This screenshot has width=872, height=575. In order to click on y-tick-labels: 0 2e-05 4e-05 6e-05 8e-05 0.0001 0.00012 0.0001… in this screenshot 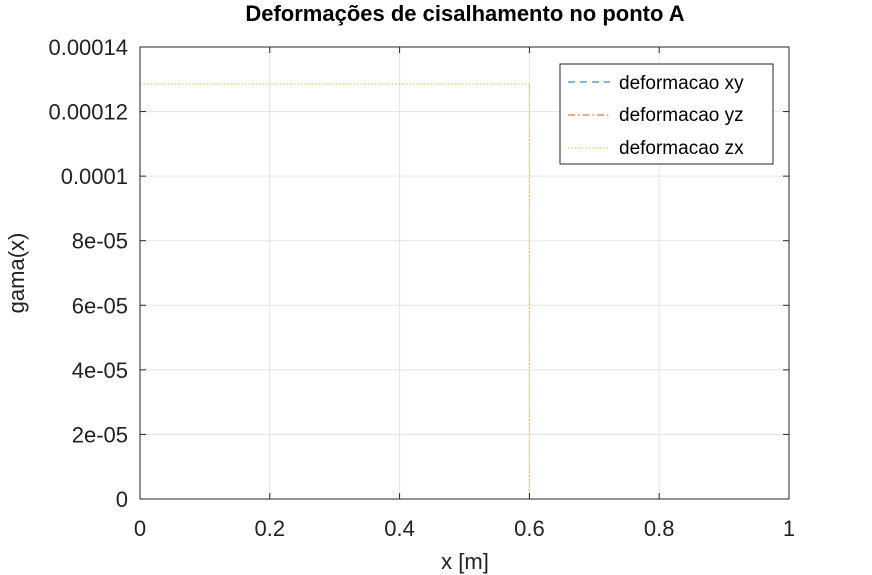, I will do `click(88, 273)`.